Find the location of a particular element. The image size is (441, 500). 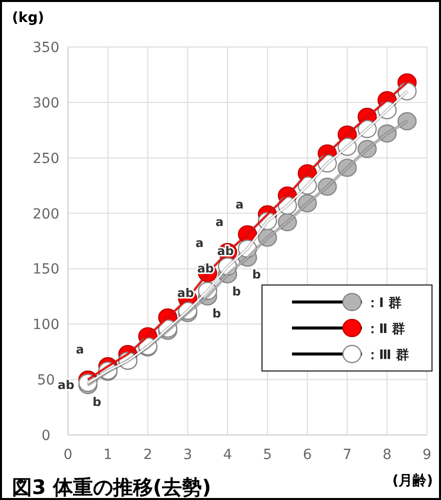

x-tick-label: 2 is located at coordinates (147, 455).